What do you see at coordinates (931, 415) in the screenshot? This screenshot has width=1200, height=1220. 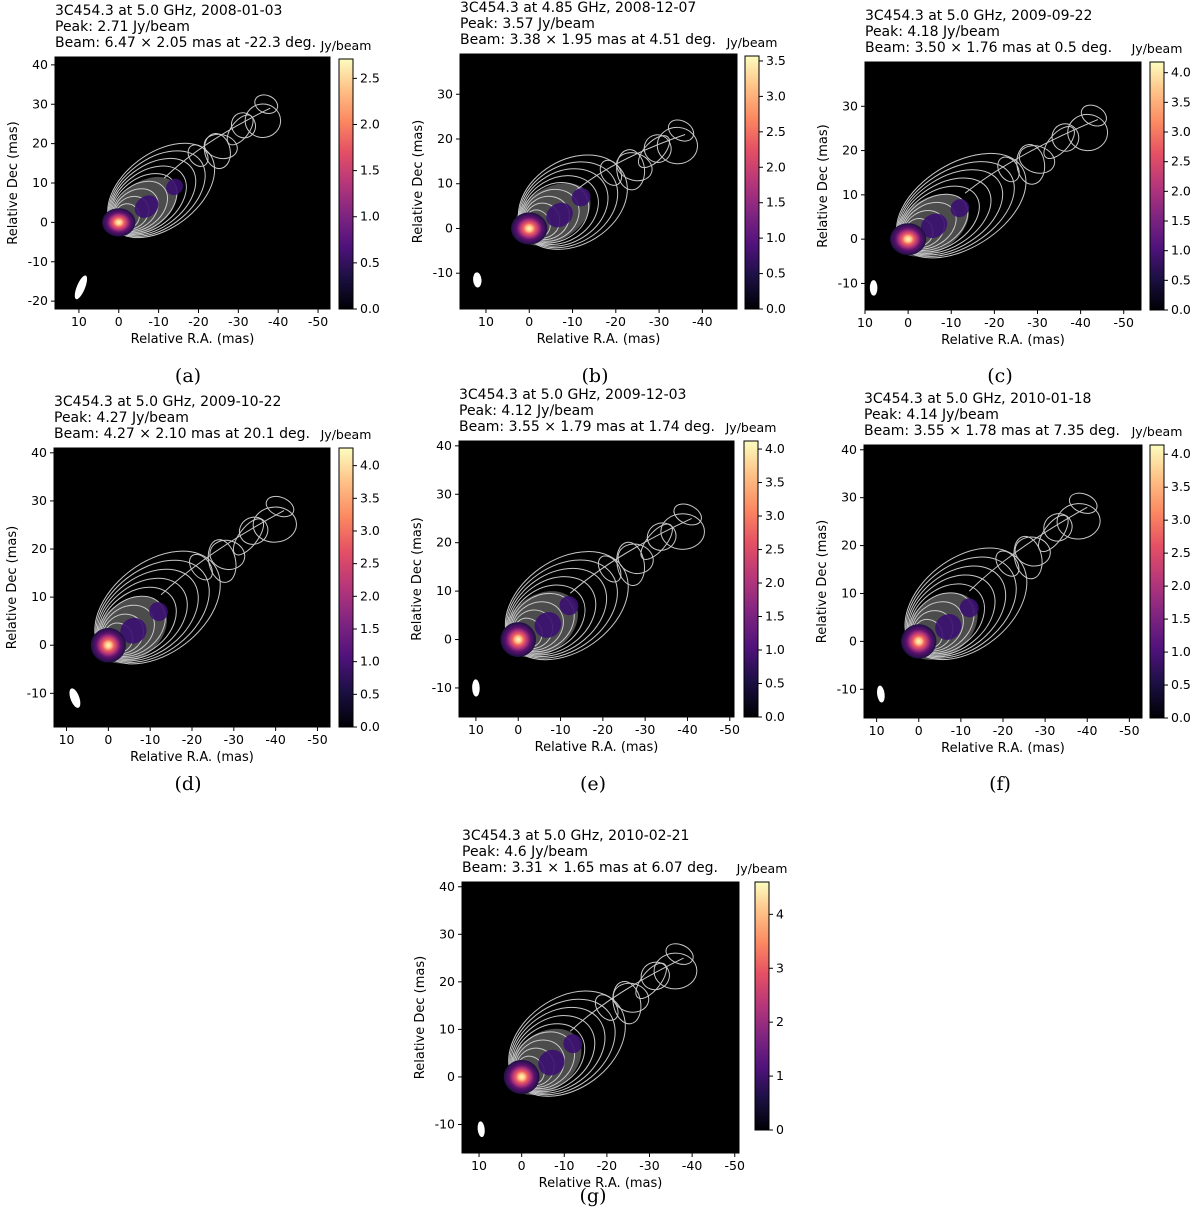 I see `panel-title-line: Peak: 4.14 Jy/beam` at bounding box center [931, 415].